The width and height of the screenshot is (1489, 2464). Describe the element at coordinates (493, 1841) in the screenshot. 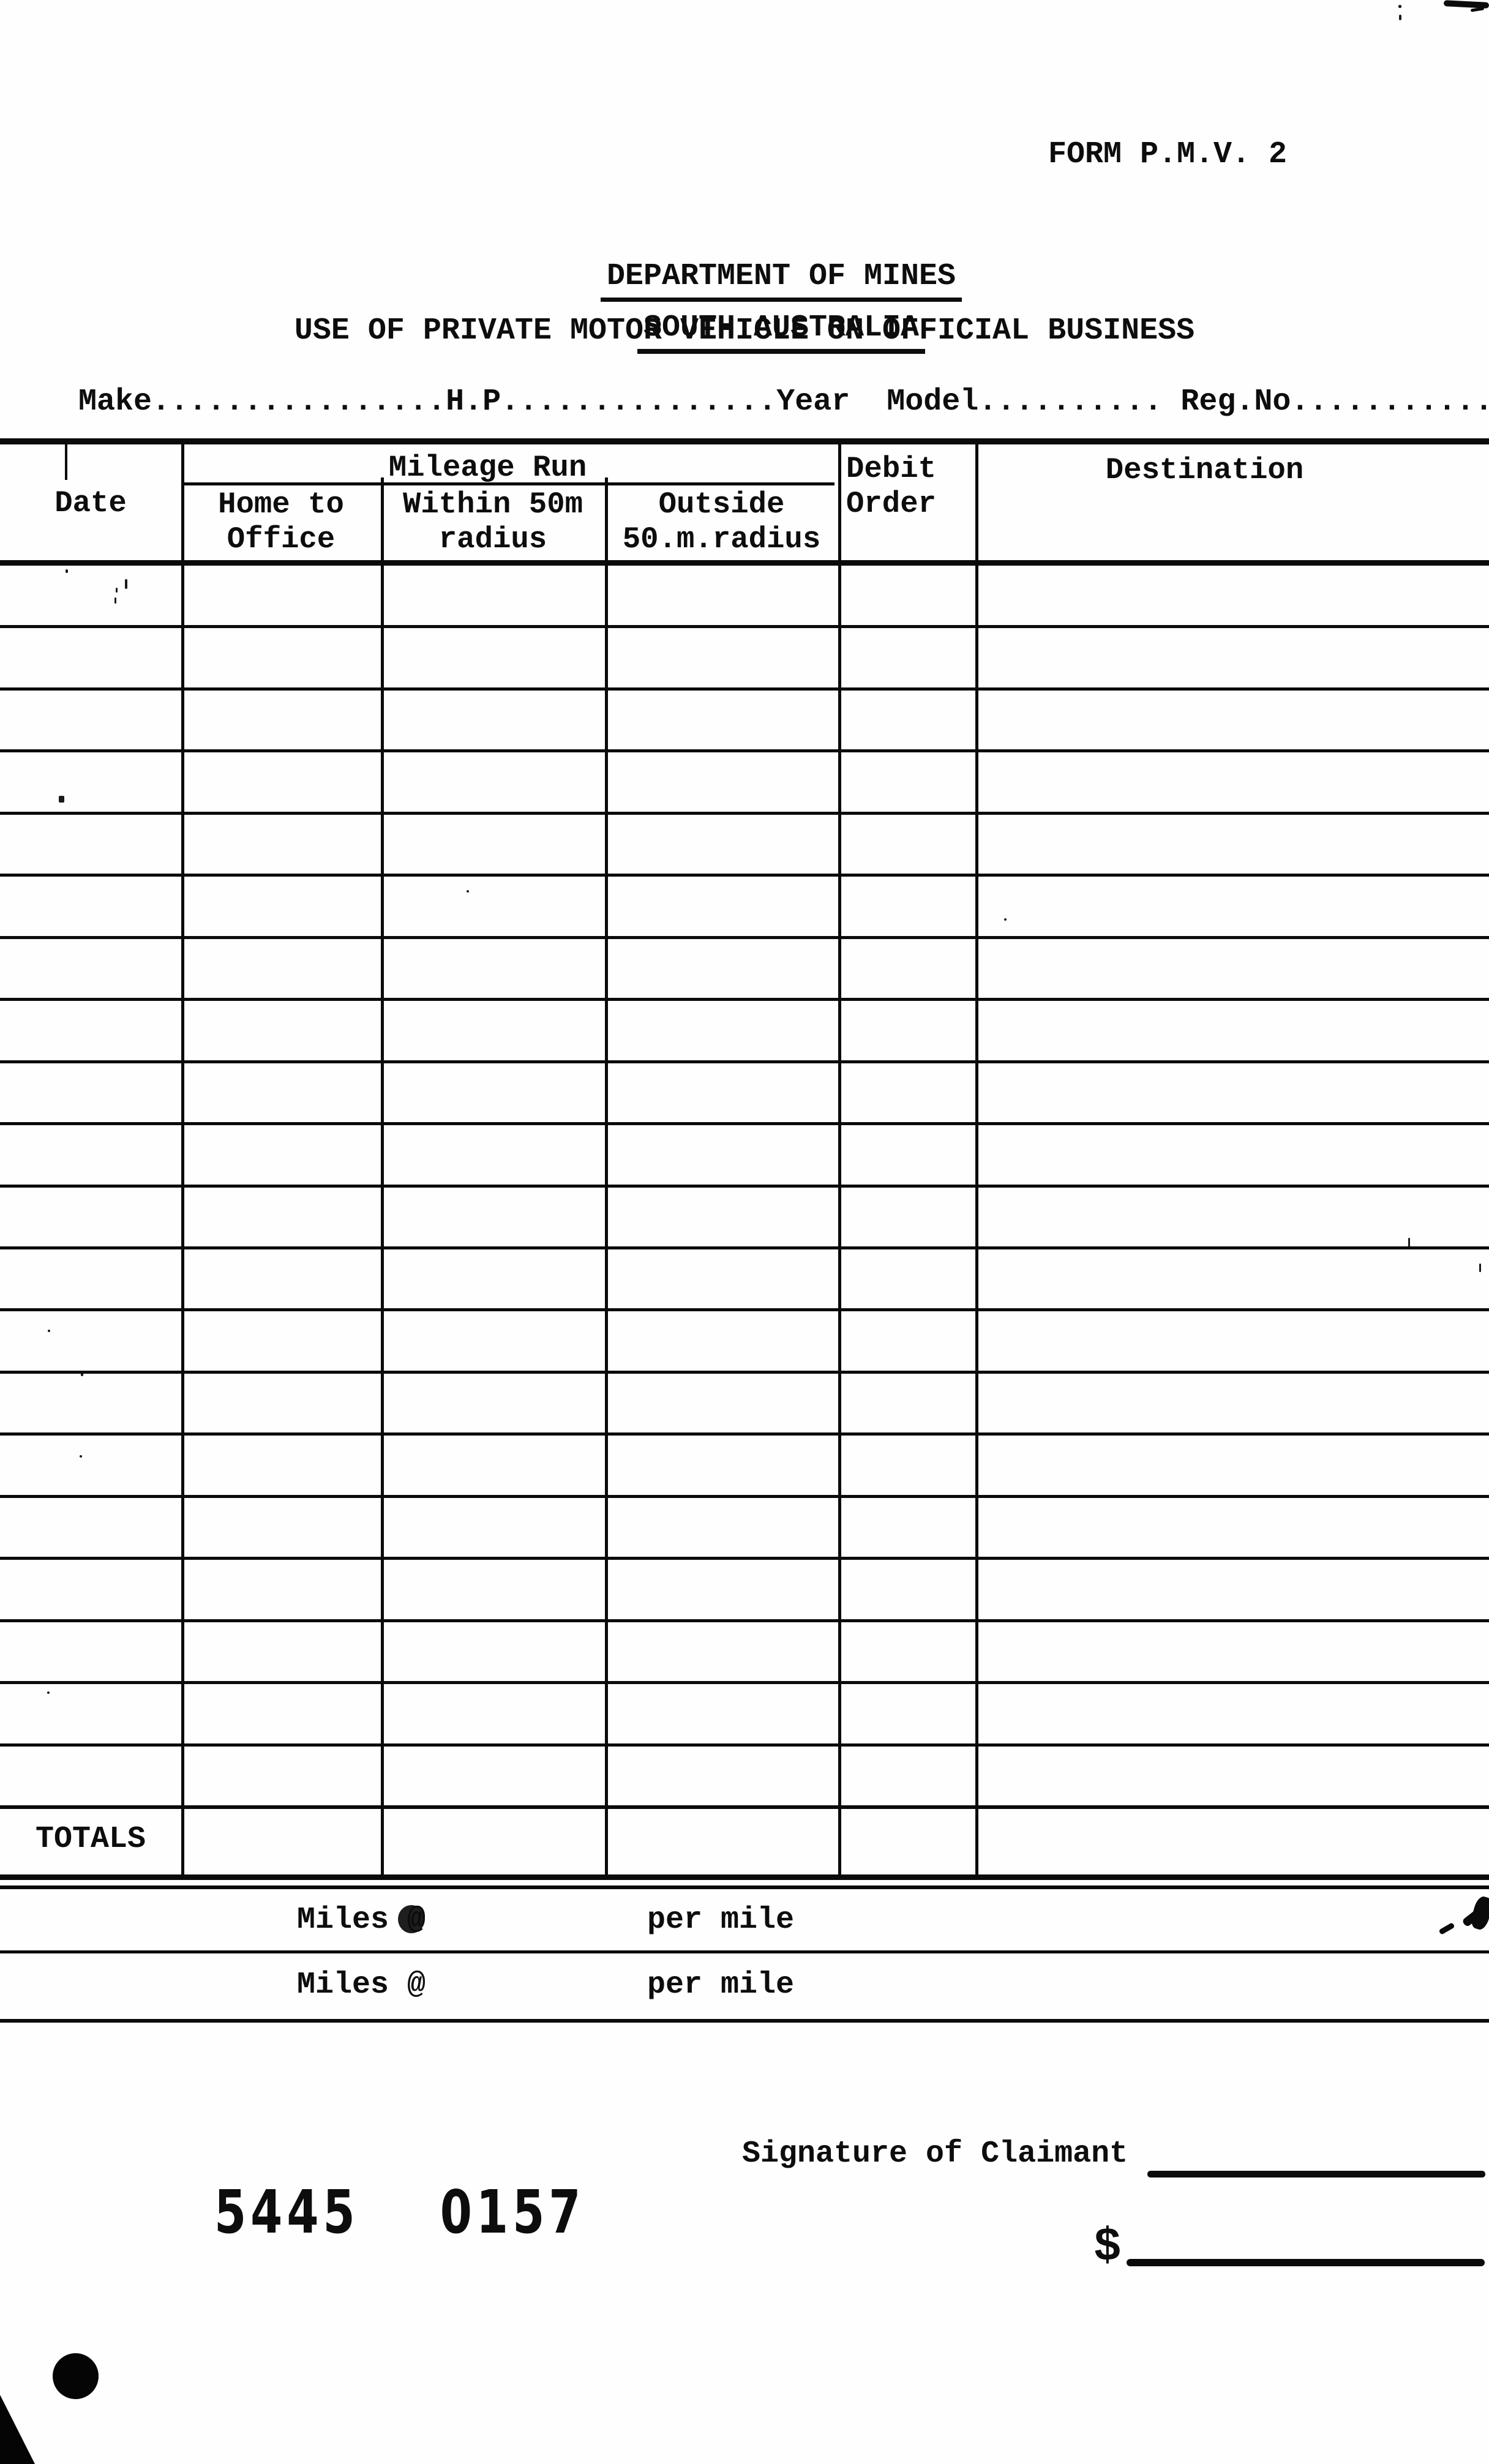

I see `totals-cell-within-50m-radius` at that location.